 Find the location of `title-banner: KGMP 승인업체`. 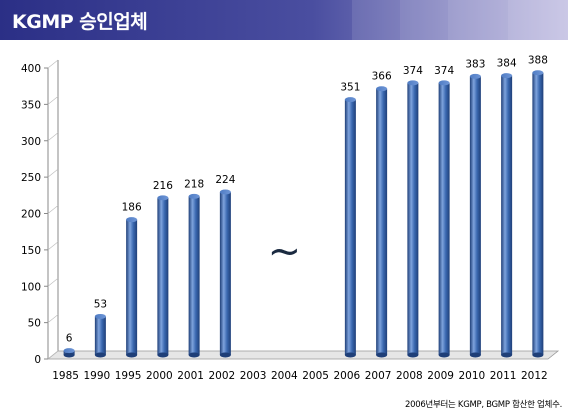

title-banner: KGMP 승인업체 is located at coordinates (284, 20).